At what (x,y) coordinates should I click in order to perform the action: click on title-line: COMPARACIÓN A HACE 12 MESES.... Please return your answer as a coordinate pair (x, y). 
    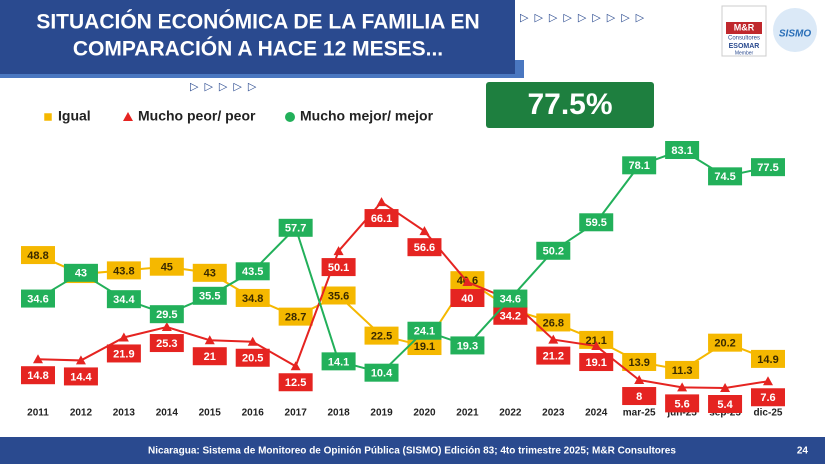
    Looking at the image, I should click on (258, 49).